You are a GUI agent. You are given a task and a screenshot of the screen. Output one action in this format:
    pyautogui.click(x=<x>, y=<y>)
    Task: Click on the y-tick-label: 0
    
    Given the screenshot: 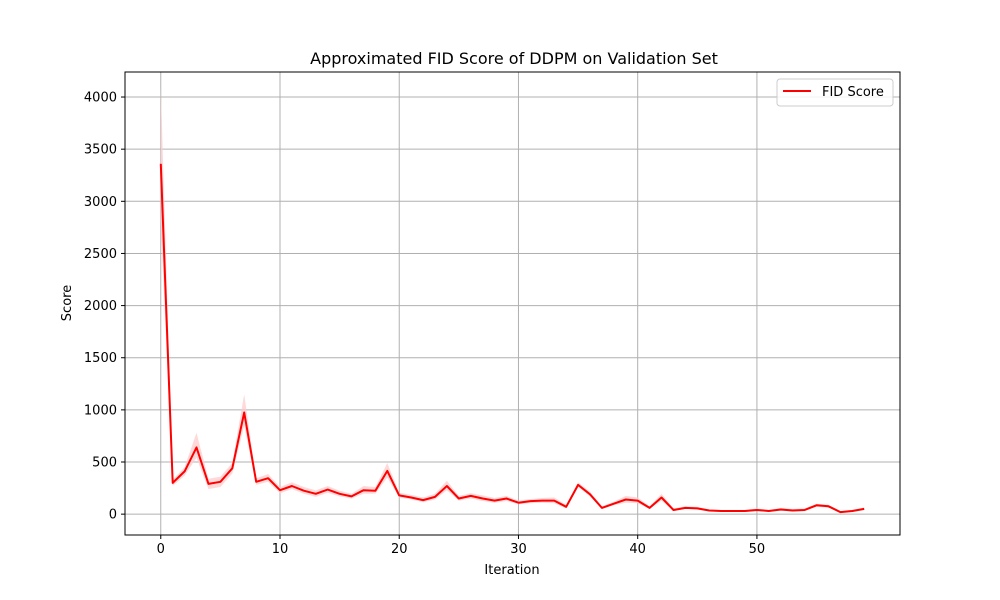 What is the action you would take?
    pyautogui.click(x=113, y=515)
    